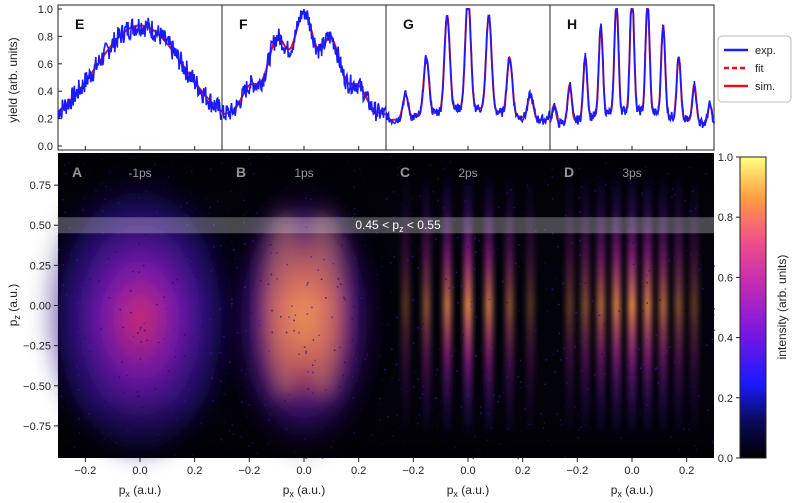  I want to click on bottom-ylabel: pz (a.u.), so click(14, 305).